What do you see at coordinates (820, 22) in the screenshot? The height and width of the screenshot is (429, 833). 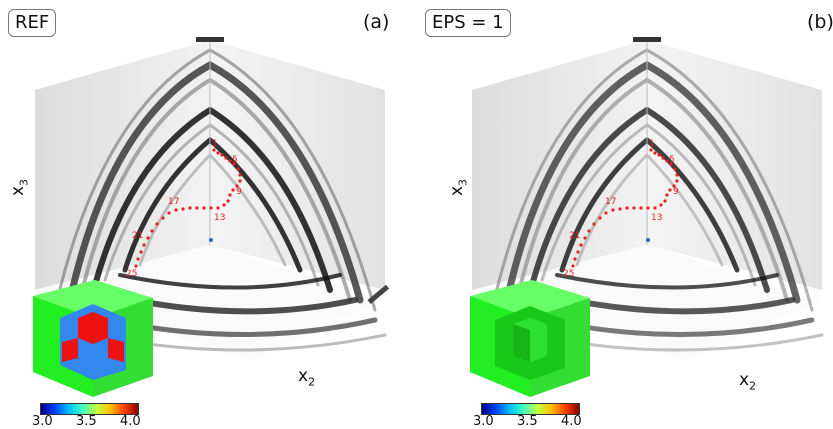 I see `panel-letter: (b)` at bounding box center [820, 22].